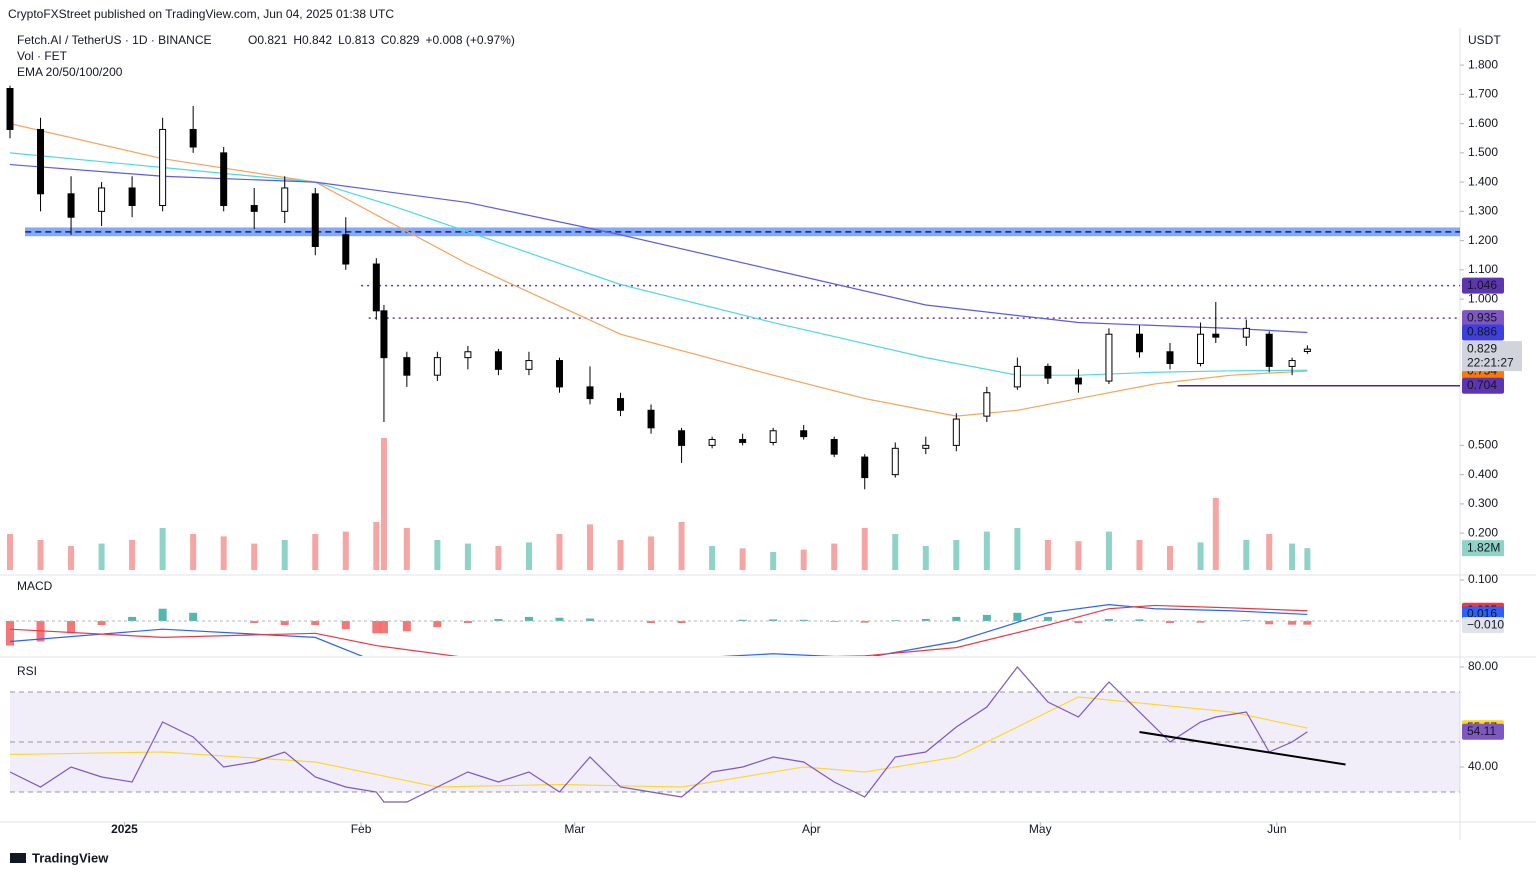 This screenshot has width=1536, height=875. Describe the element at coordinates (1483, 503) in the screenshot. I see `y-tick-label: 0.300` at that location.